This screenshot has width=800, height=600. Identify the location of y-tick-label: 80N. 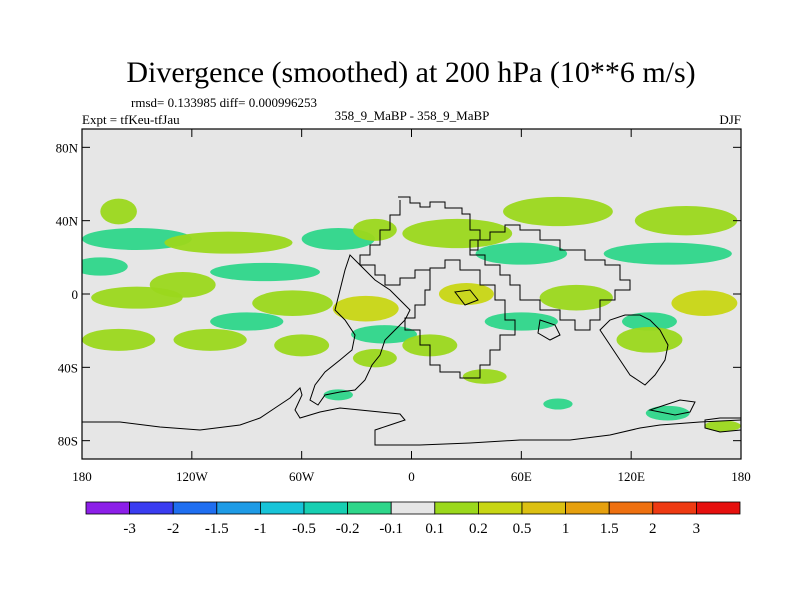
(67, 147).